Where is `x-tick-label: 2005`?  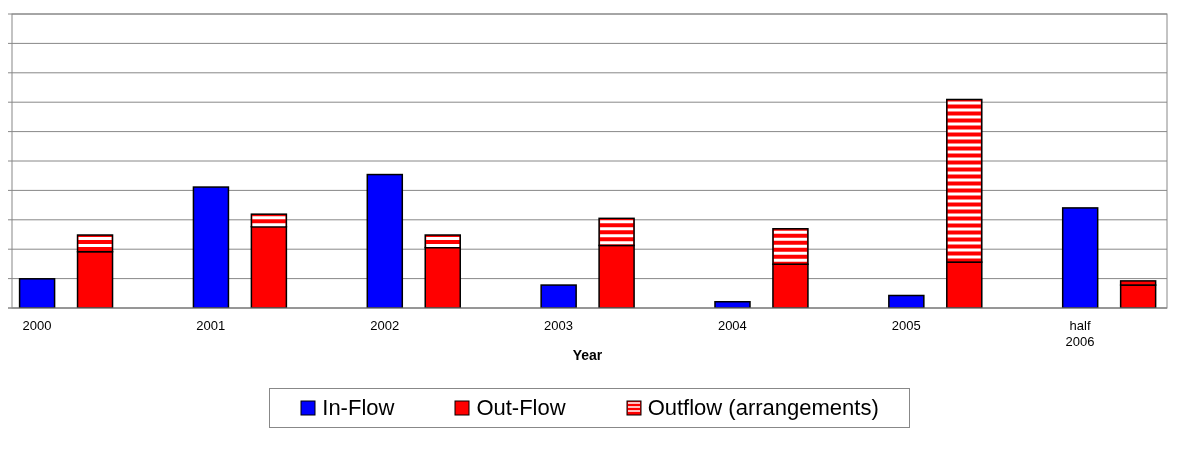 x-tick-label: 2005 is located at coordinates (906, 325).